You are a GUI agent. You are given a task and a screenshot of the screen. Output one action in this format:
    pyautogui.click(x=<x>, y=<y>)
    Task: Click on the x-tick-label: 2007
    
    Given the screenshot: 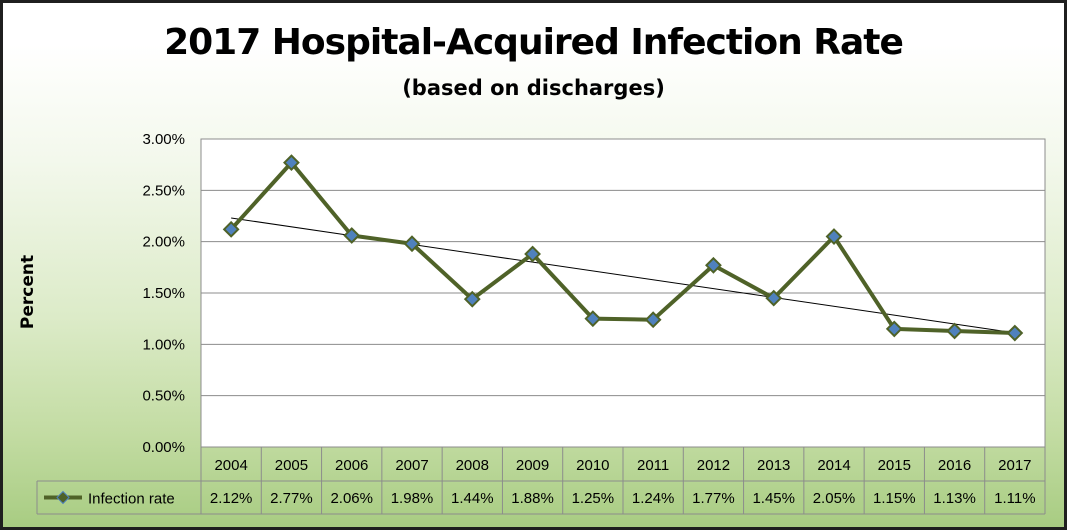 What is the action you would take?
    pyautogui.click(x=411, y=465)
    